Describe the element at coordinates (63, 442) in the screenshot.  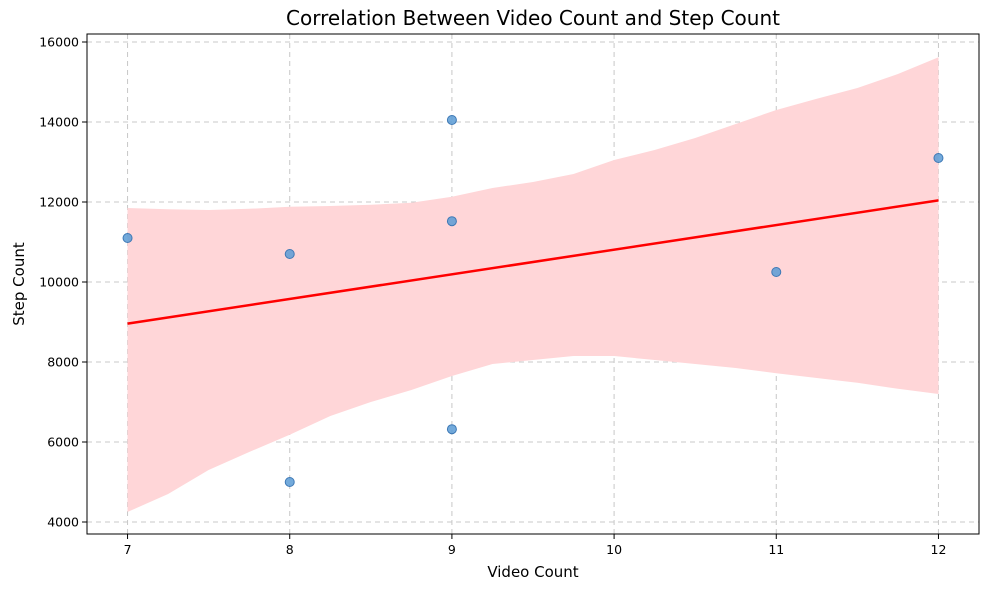
I see `y-tick-label: 6000` at that location.